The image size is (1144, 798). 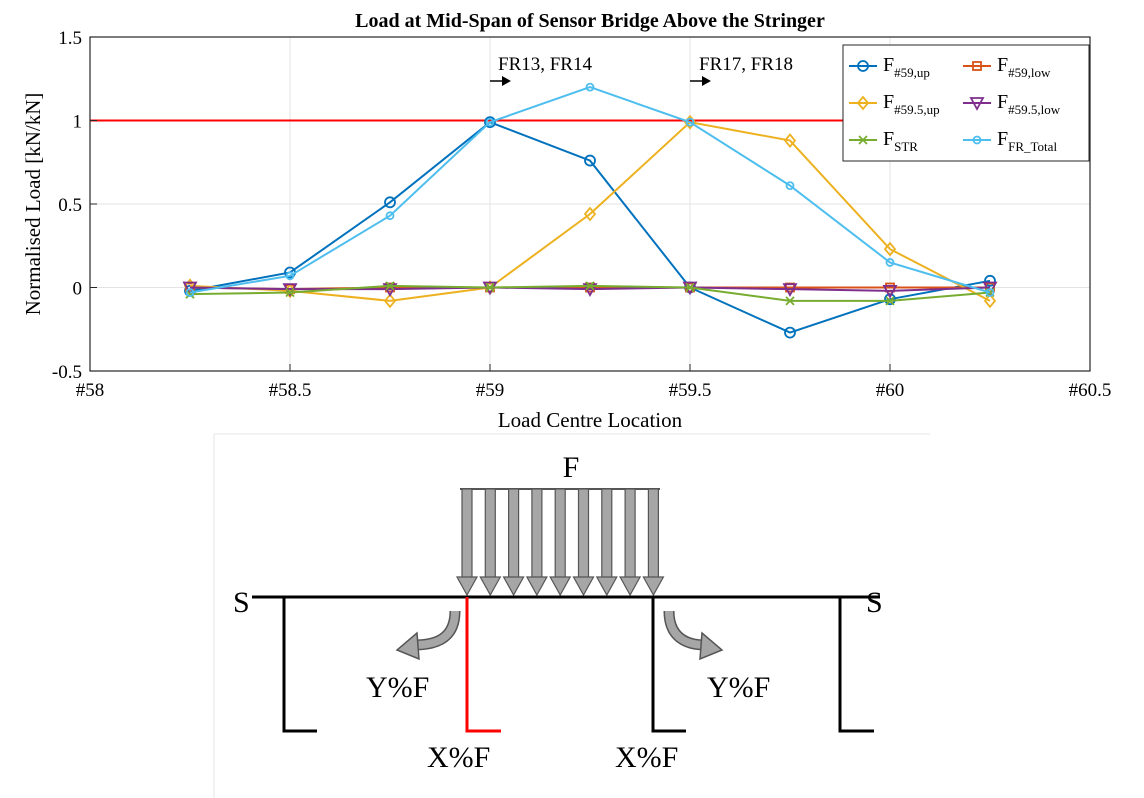 I want to click on legend-label: F#59.5,up, so click(x=911, y=104).